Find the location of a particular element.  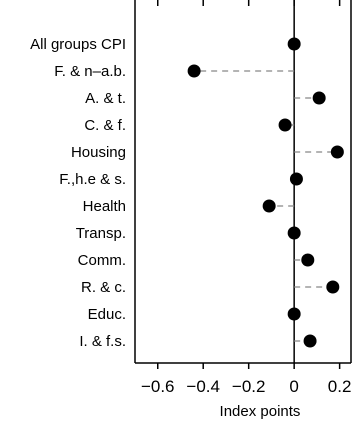

x-tick-label: 0 is located at coordinates (293, 386).